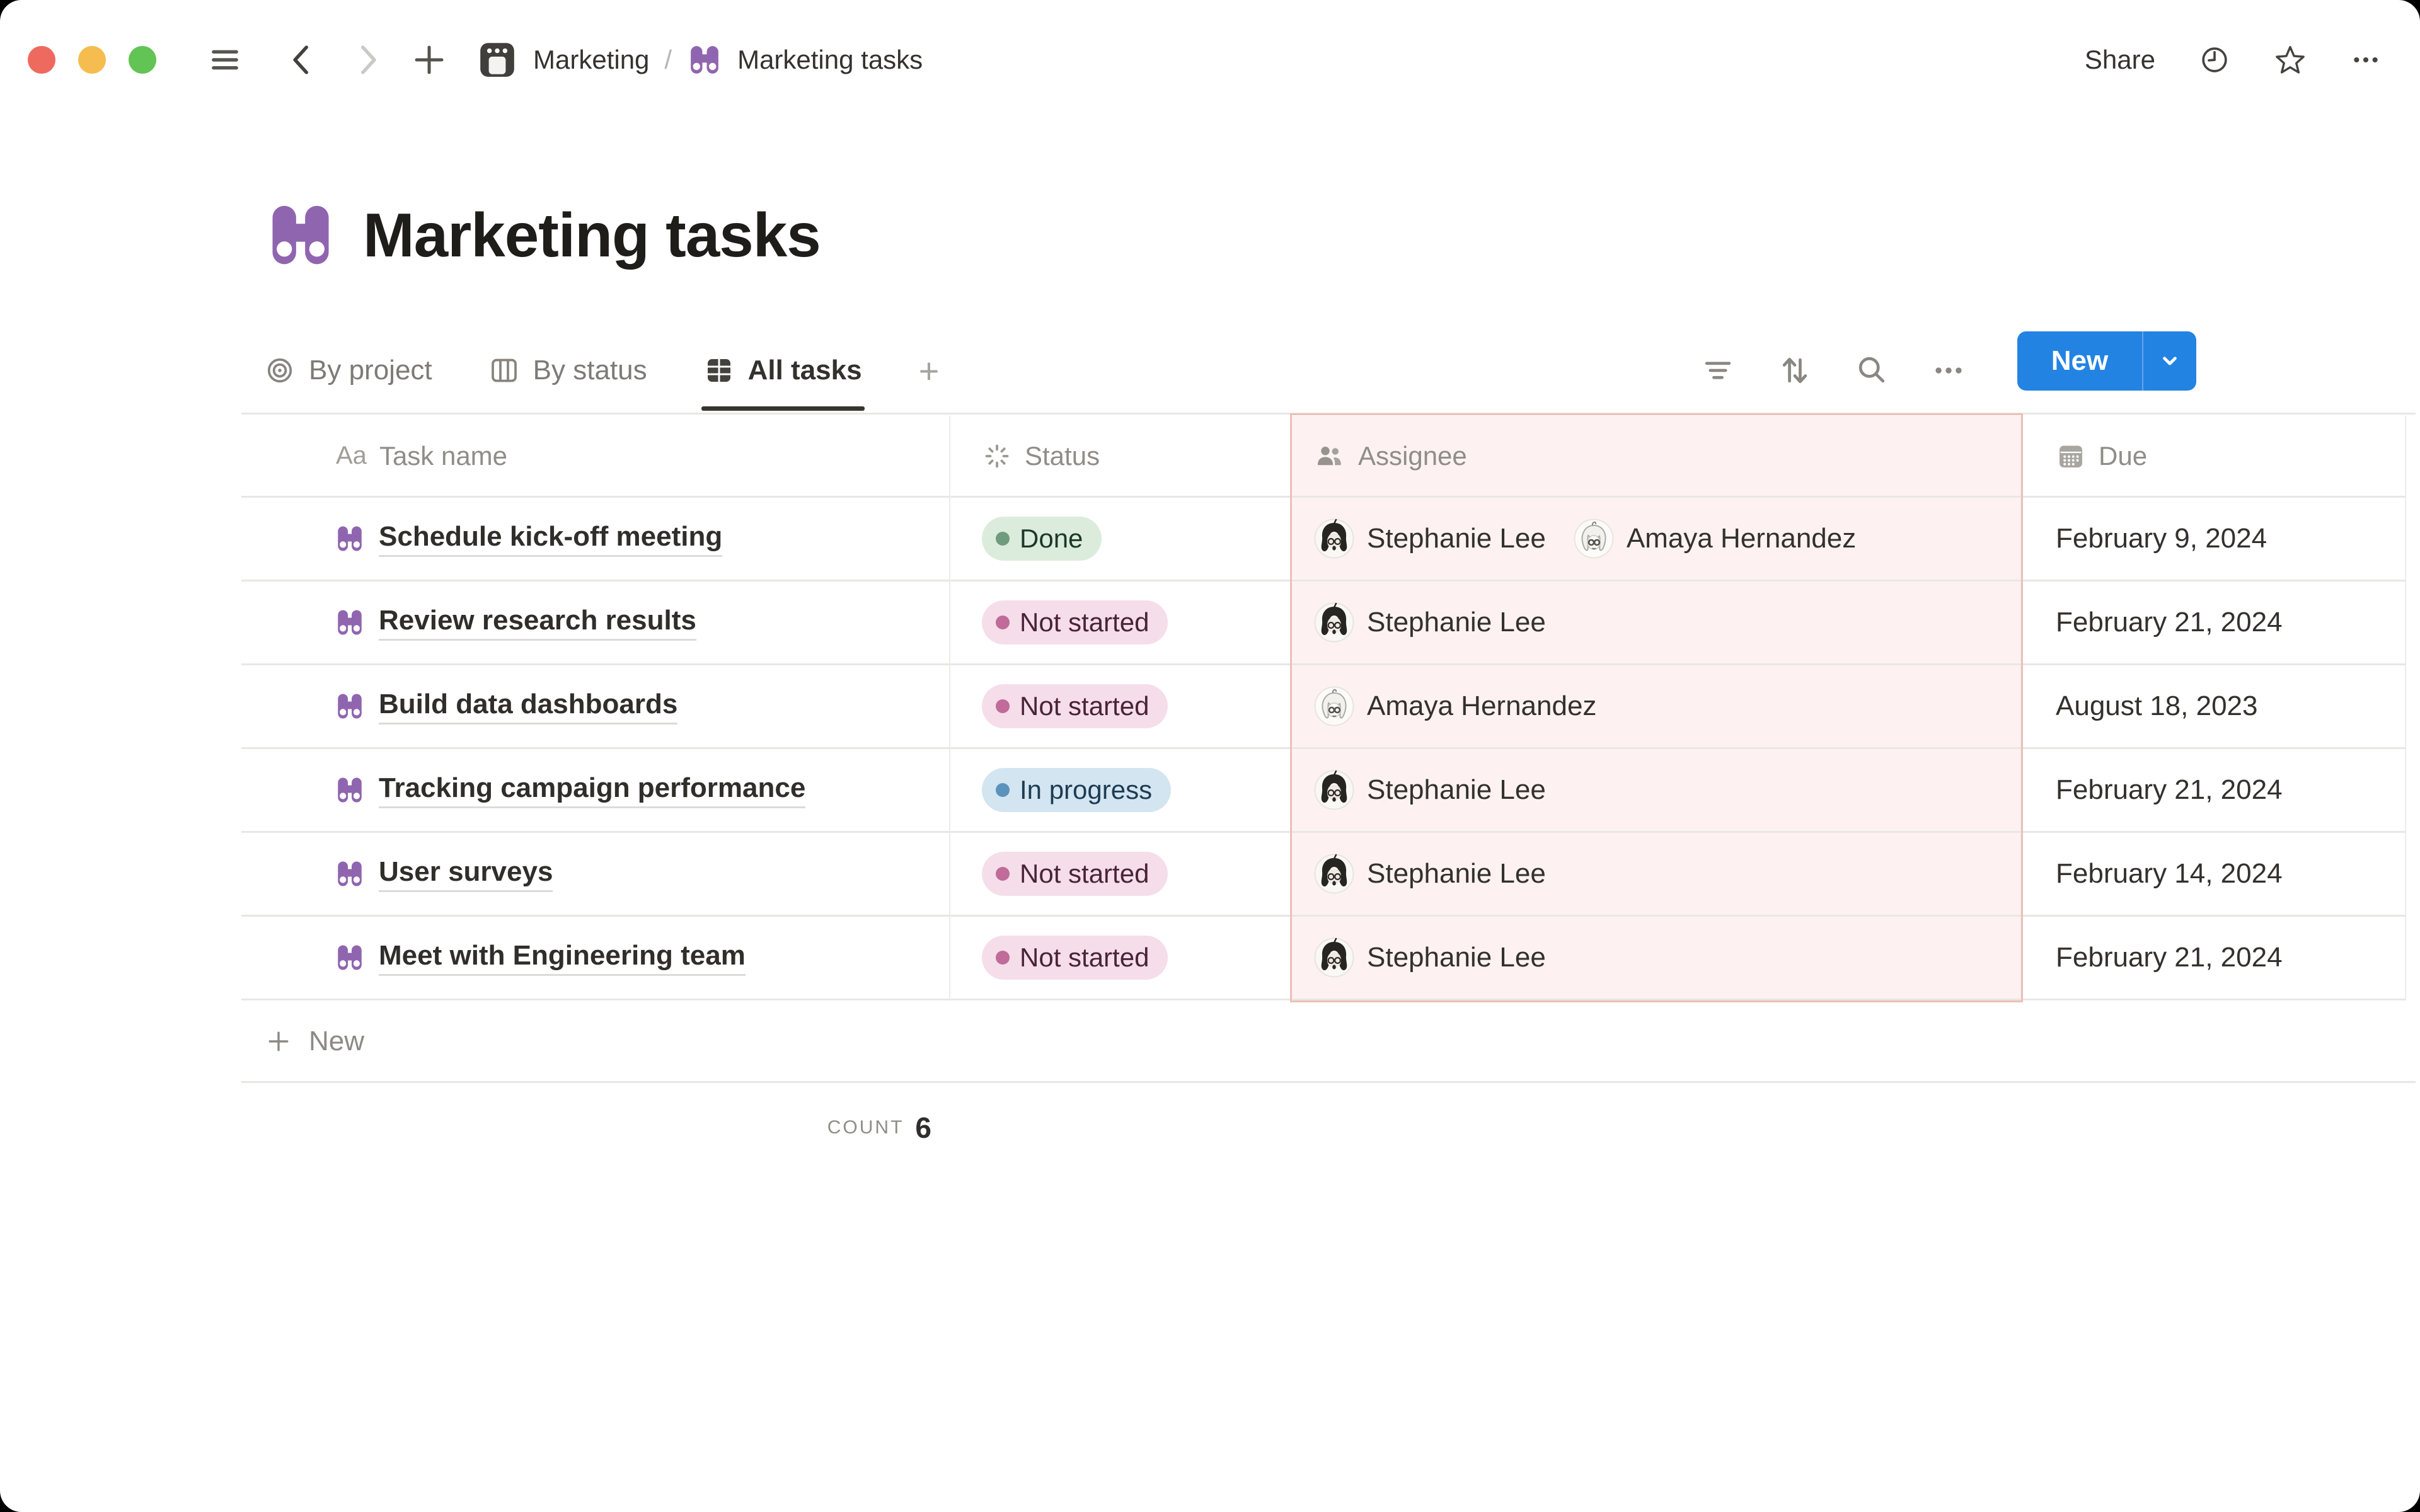 This screenshot has height=1512, width=2420. I want to click on column-header-assignee: Assignee, so click(1656, 457).